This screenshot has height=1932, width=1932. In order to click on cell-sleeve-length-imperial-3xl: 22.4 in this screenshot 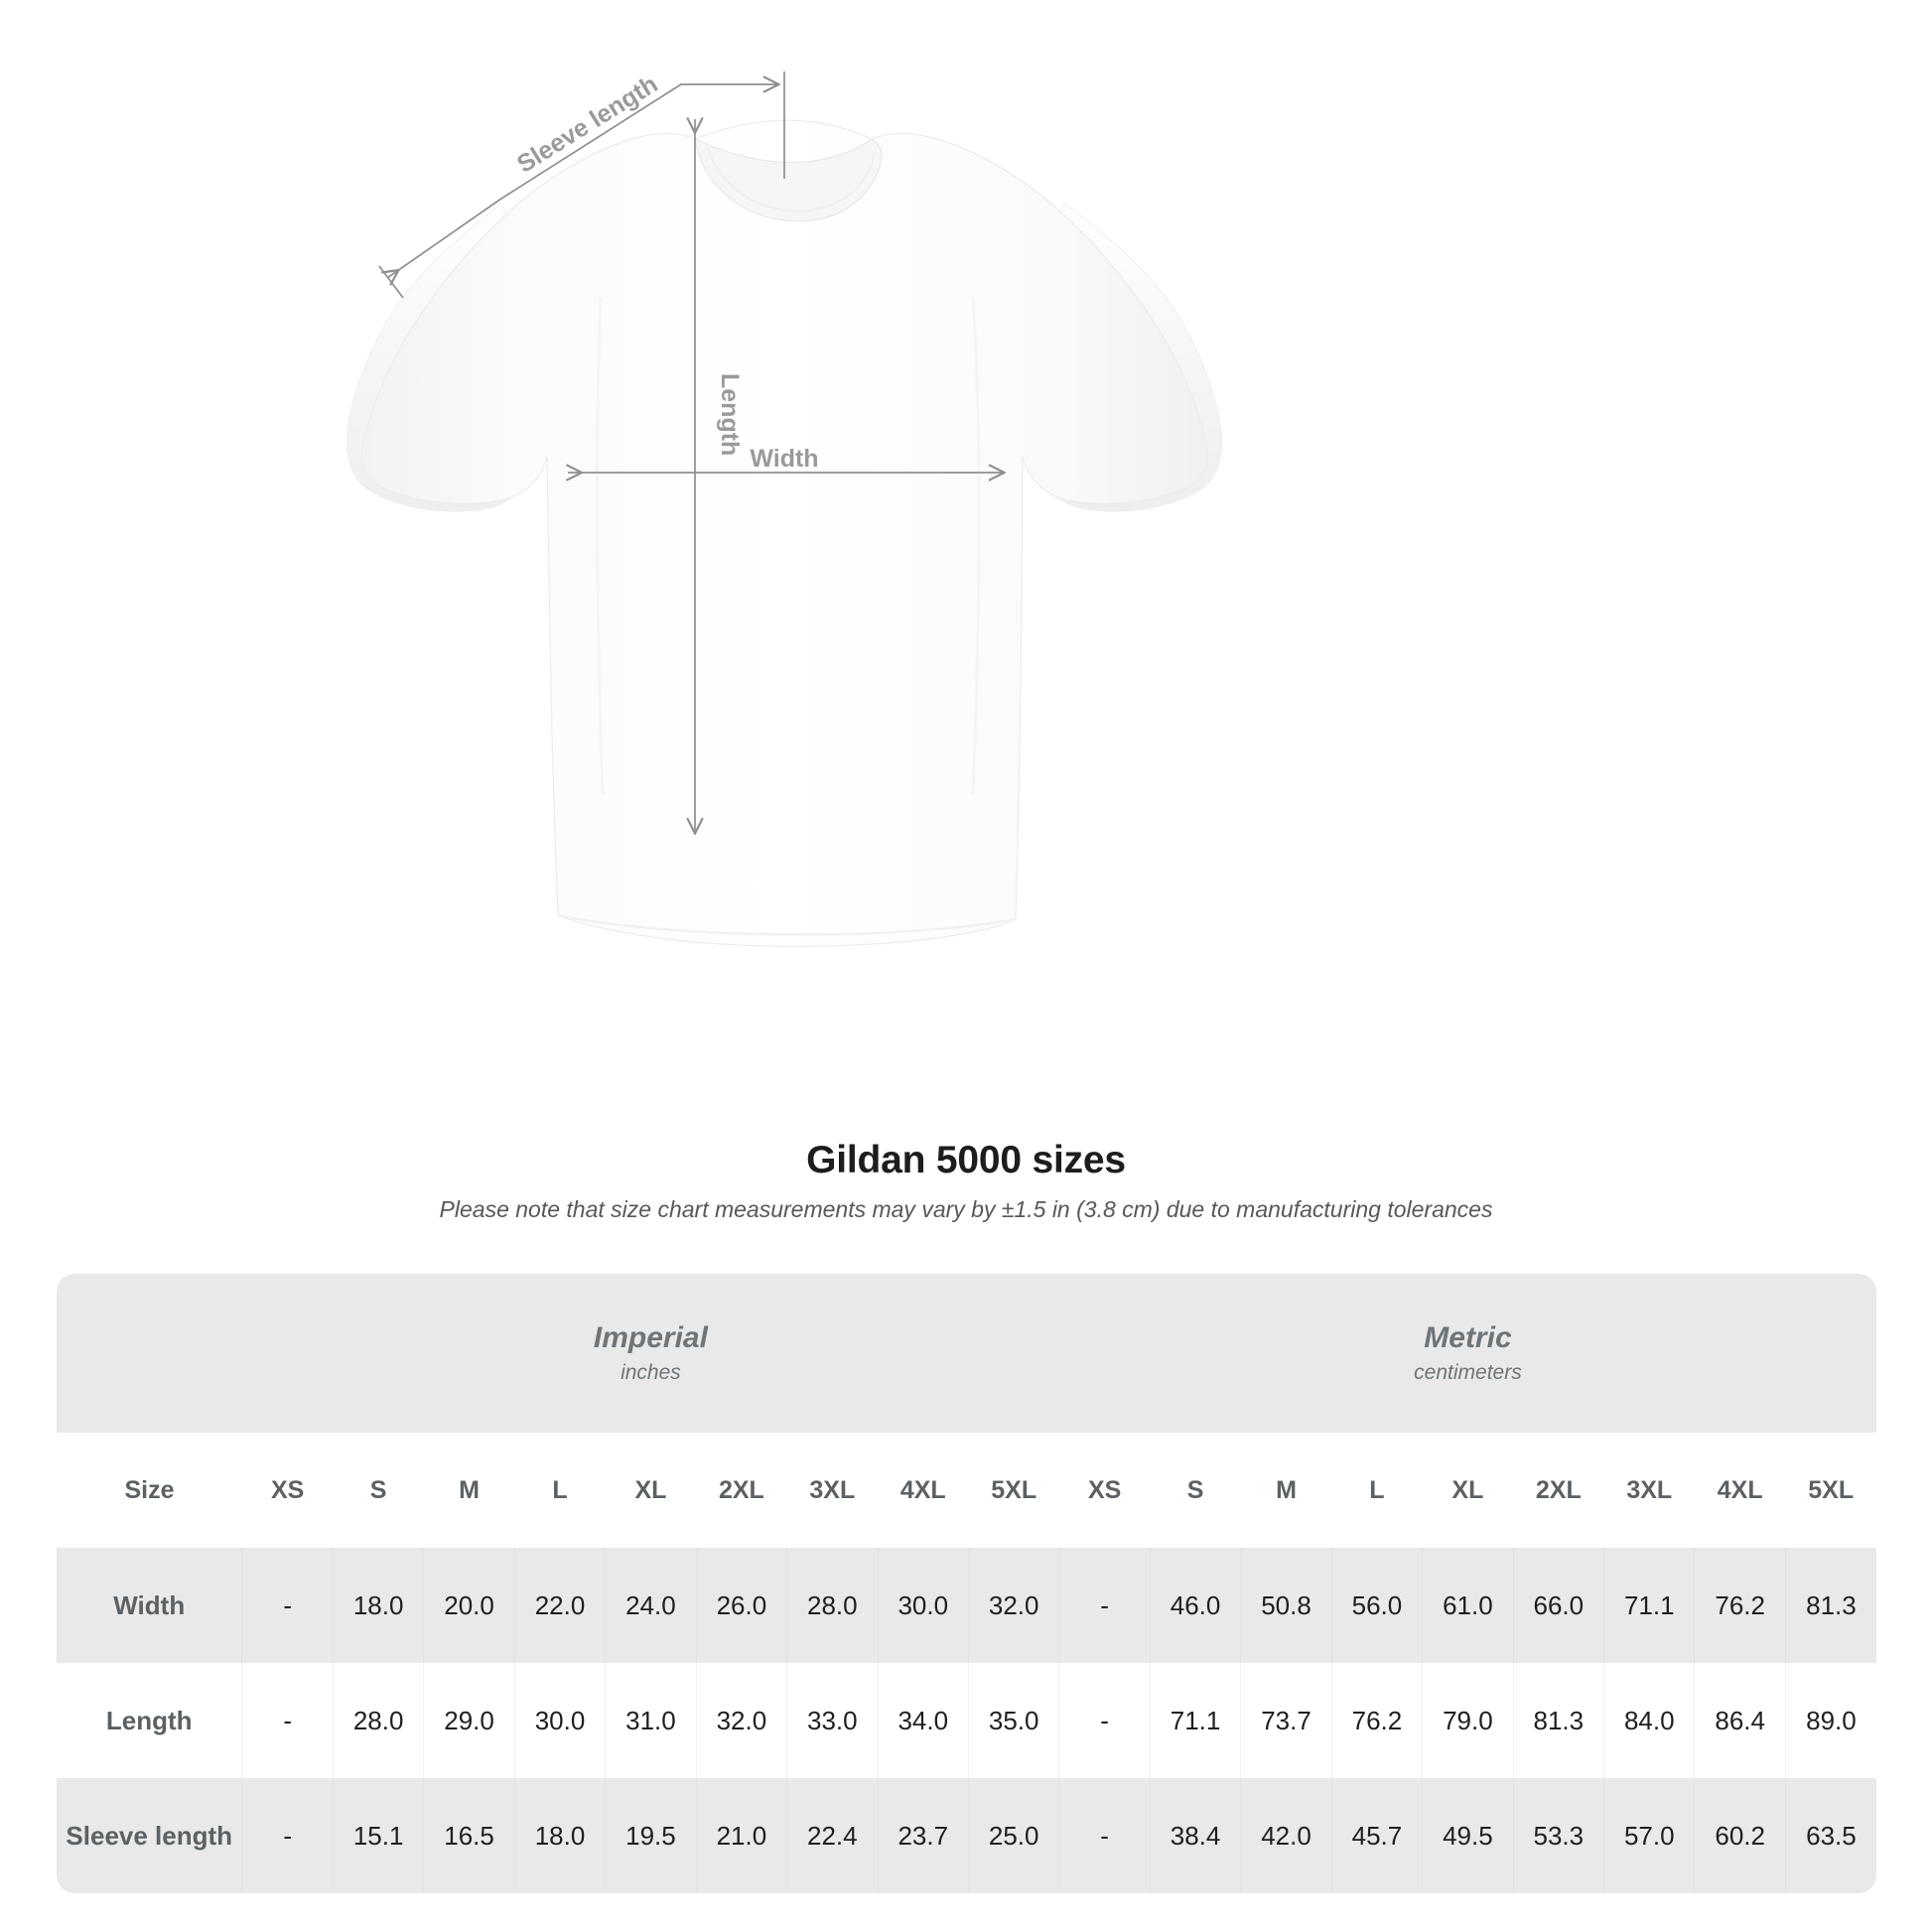, I will do `click(833, 1836)`.